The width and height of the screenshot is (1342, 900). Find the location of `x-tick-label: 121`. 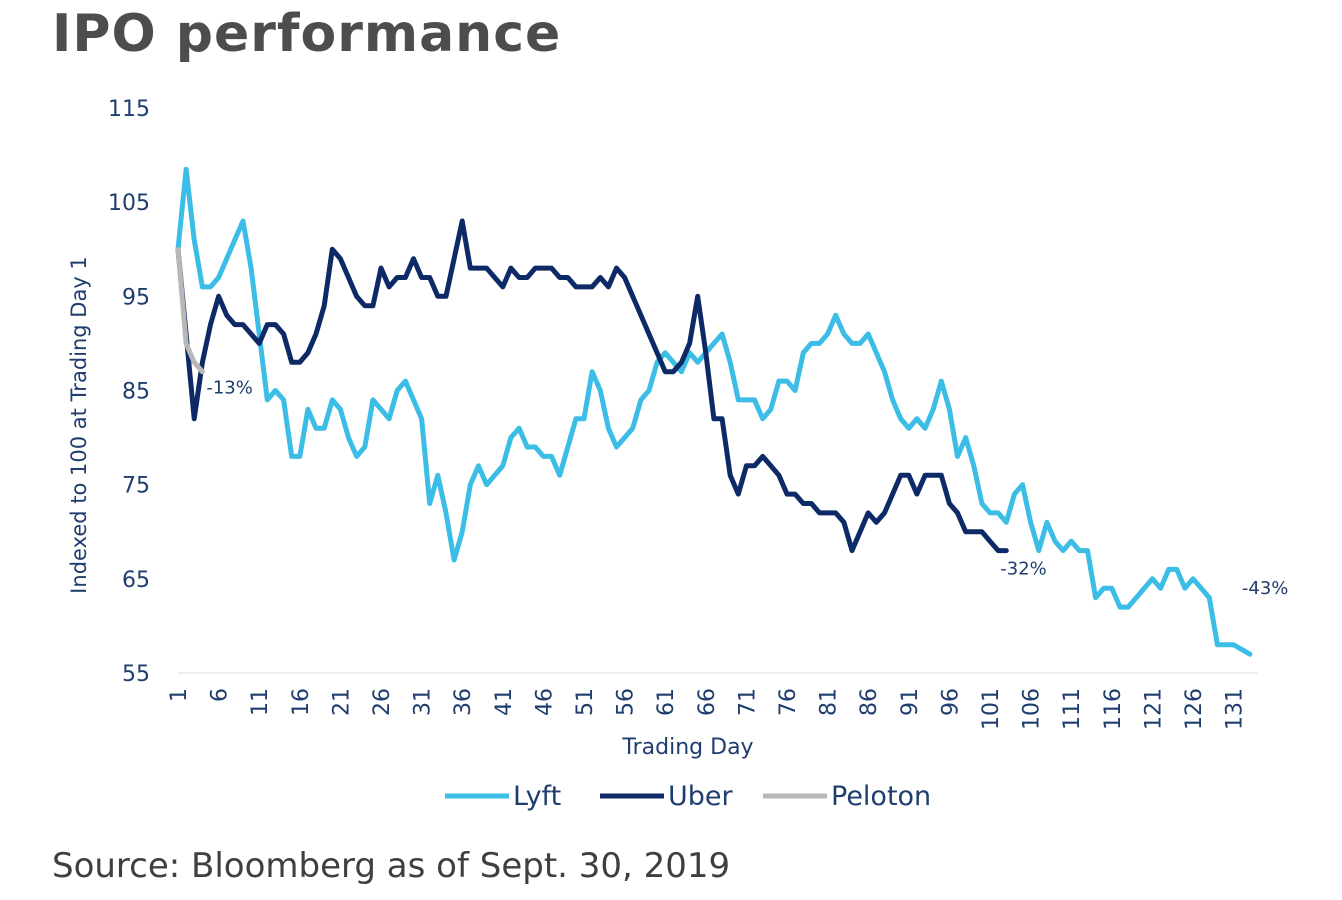

x-tick-label: 121 is located at coordinates (1153, 709).